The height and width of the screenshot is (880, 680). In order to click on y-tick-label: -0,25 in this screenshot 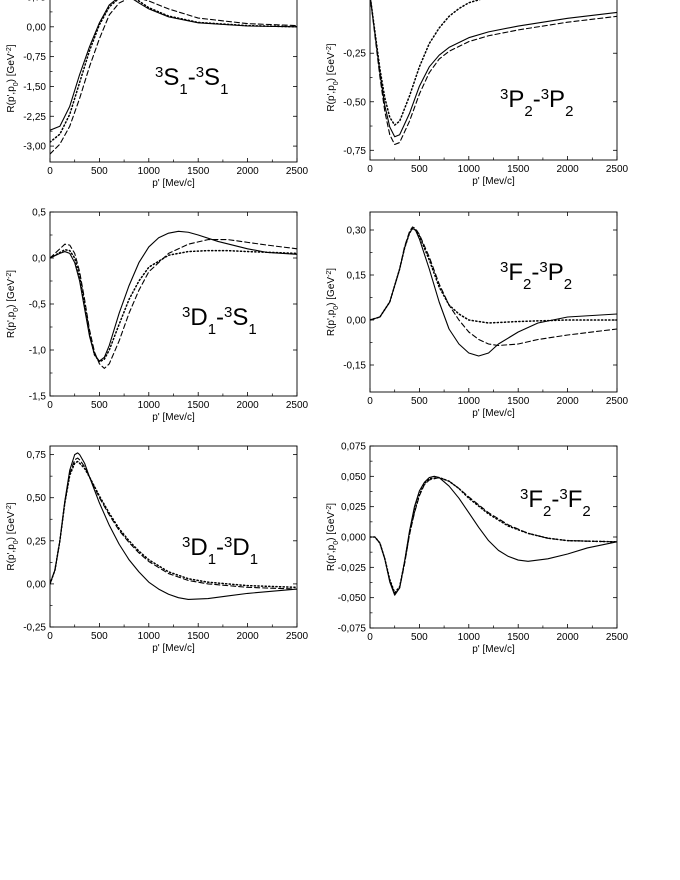, I will do `click(34, 628)`.